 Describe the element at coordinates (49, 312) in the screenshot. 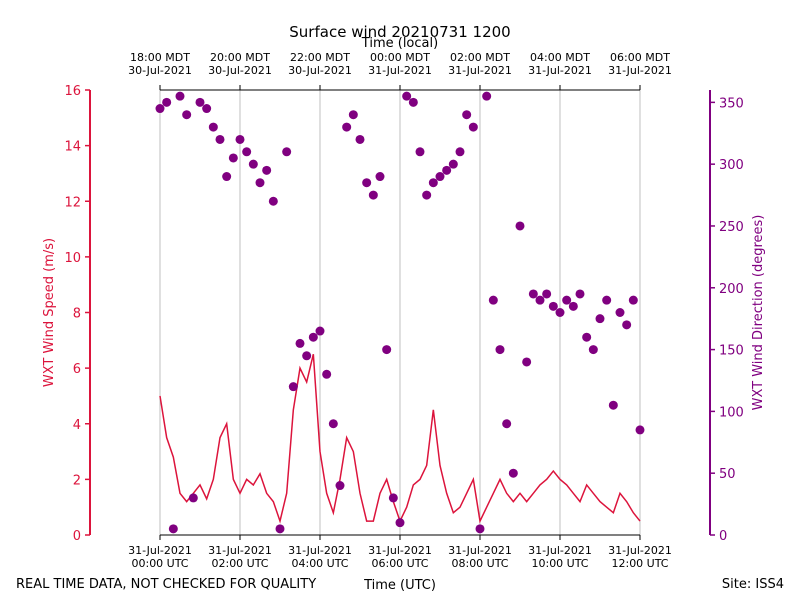

I see `y-axis-title: WXT Wind Speed (m/s)` at that location.